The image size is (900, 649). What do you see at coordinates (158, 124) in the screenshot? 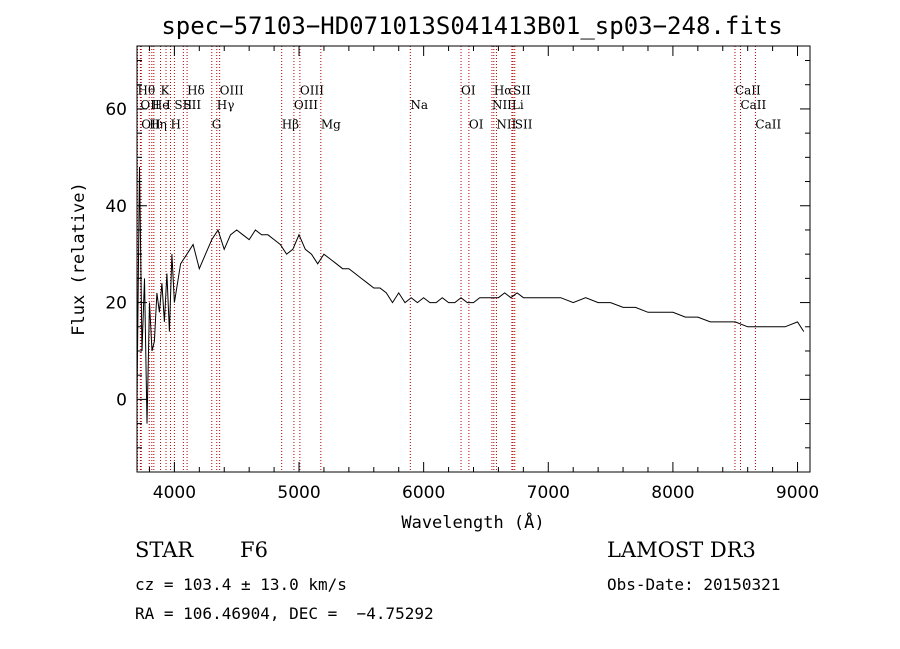
I see `line-label: Hη` at bounding box center [158, 124].